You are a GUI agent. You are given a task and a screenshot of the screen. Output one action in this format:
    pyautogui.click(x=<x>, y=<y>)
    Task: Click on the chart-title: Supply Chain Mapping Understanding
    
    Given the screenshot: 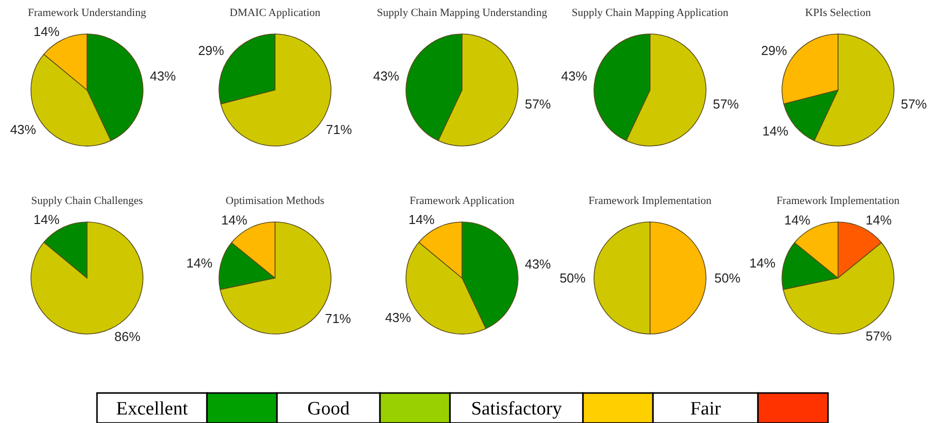 What is the action you would take?
    pyautogui.click(x=462, y=13)
    